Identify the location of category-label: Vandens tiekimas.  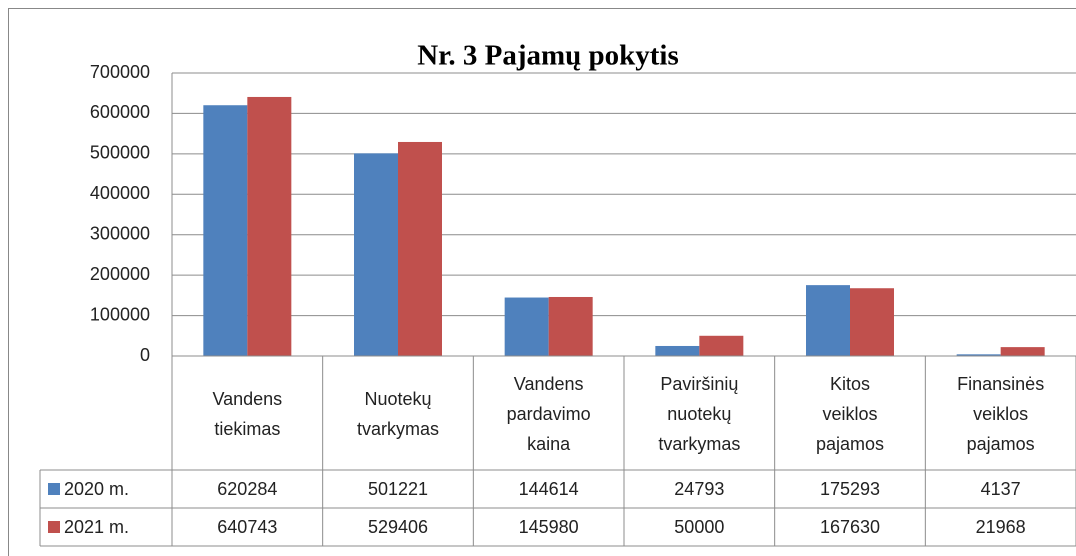
(247, 414).